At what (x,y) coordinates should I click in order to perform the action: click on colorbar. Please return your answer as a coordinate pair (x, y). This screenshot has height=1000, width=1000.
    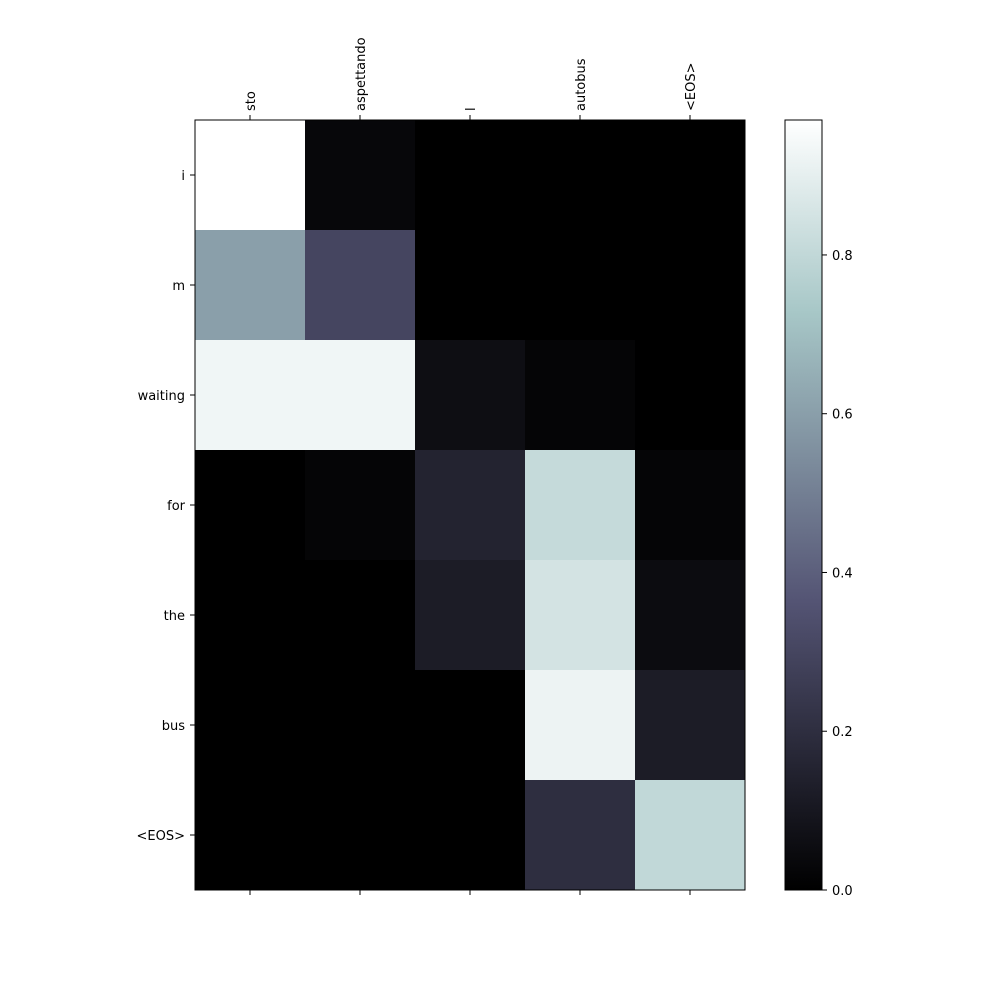
    Looking at the image, I should click on (803, 505).